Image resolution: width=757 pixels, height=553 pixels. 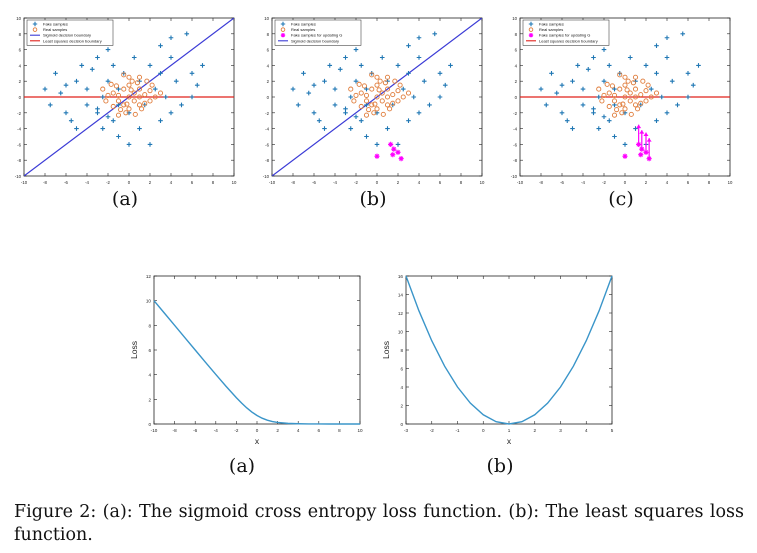 What do you see at coordinates (373, 199) in the screenshot?
I see `subfigure-label-top-b: (b)` at bounding box center [373, 199].